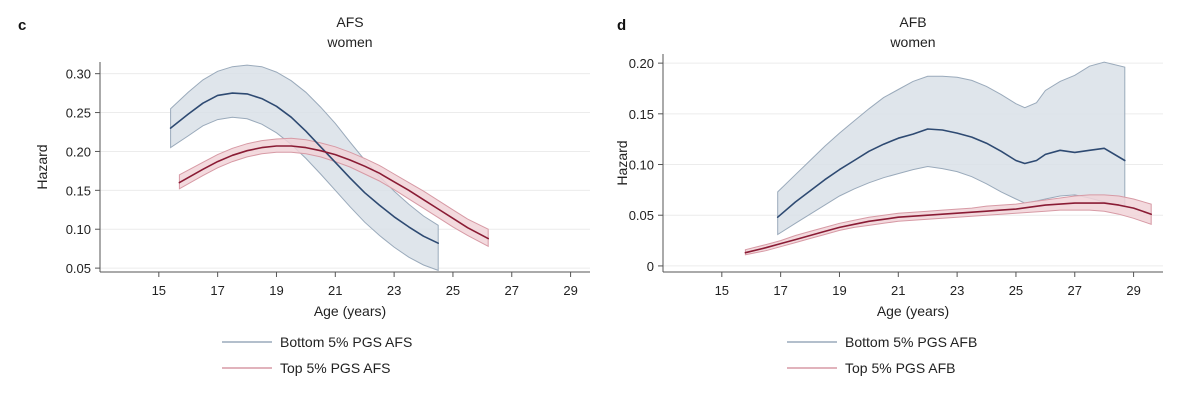 The image size is (1179, 400). What do you see at coordinates (911, 342) in the screenshot?
I see `legend-label-bottom-5: Bottom 5% PGS AFB` at bounding box center [911, 342].